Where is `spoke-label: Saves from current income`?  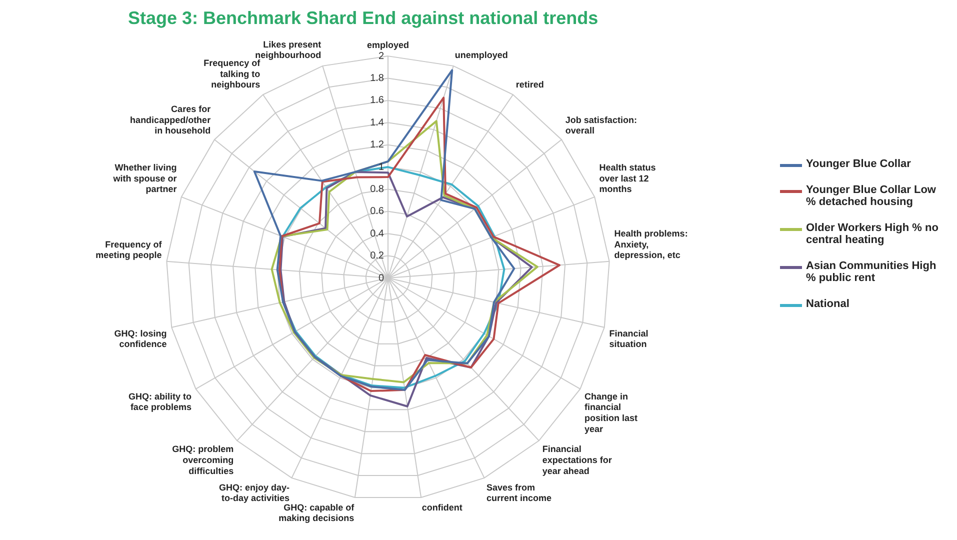
spoke-label: Saves from current income is located at coordinates (519, 493).